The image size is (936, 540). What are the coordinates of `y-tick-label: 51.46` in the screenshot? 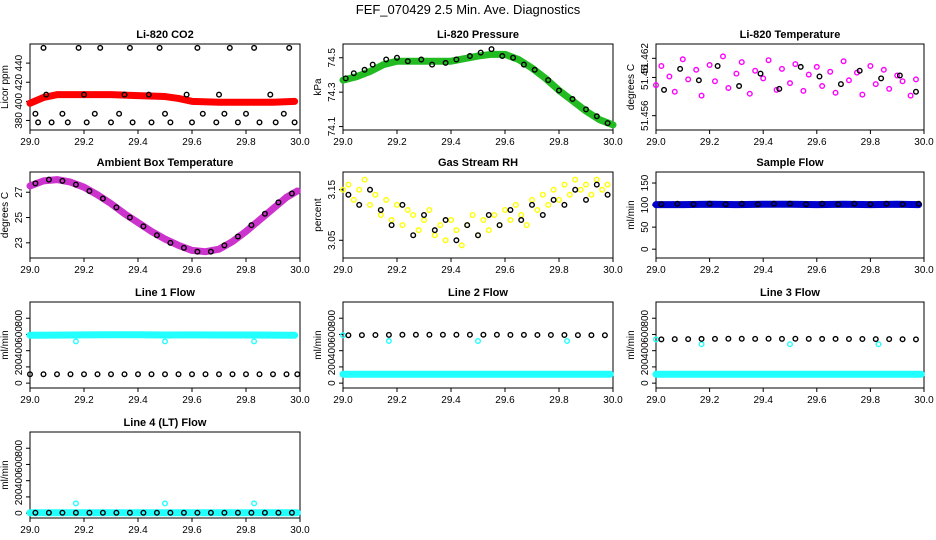 It's located at (645, 76).